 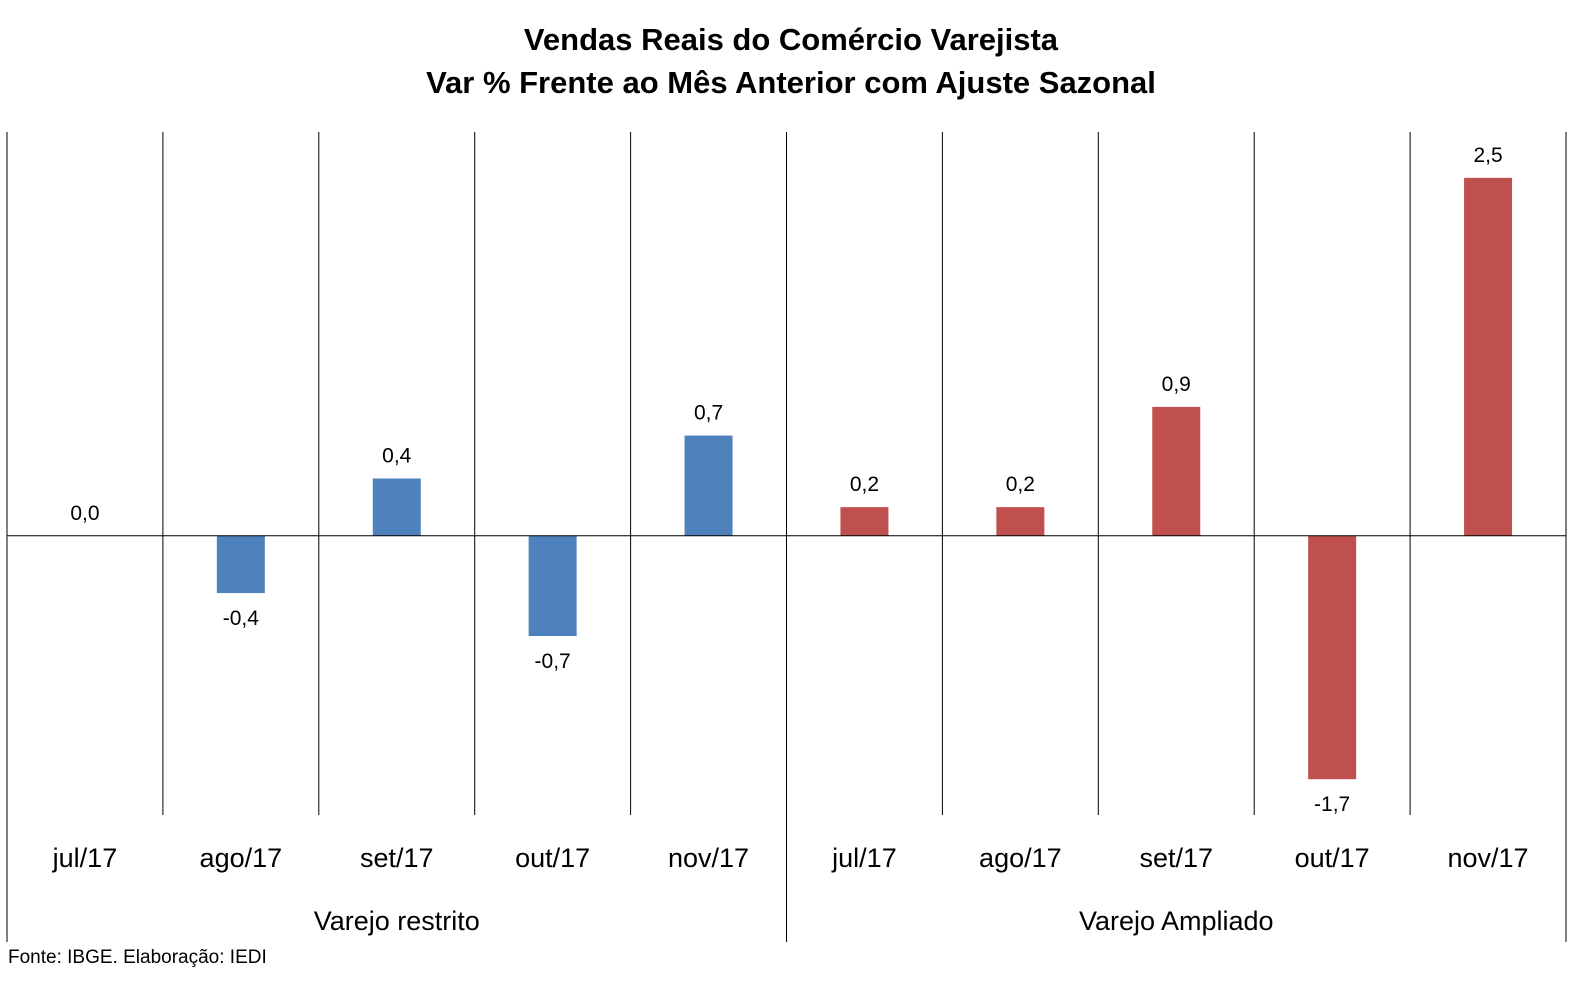 What do you see at coordinates (1176, 384) in the screenshot?
I see `data-label: 0,9` at bounding box center [1176, 384].